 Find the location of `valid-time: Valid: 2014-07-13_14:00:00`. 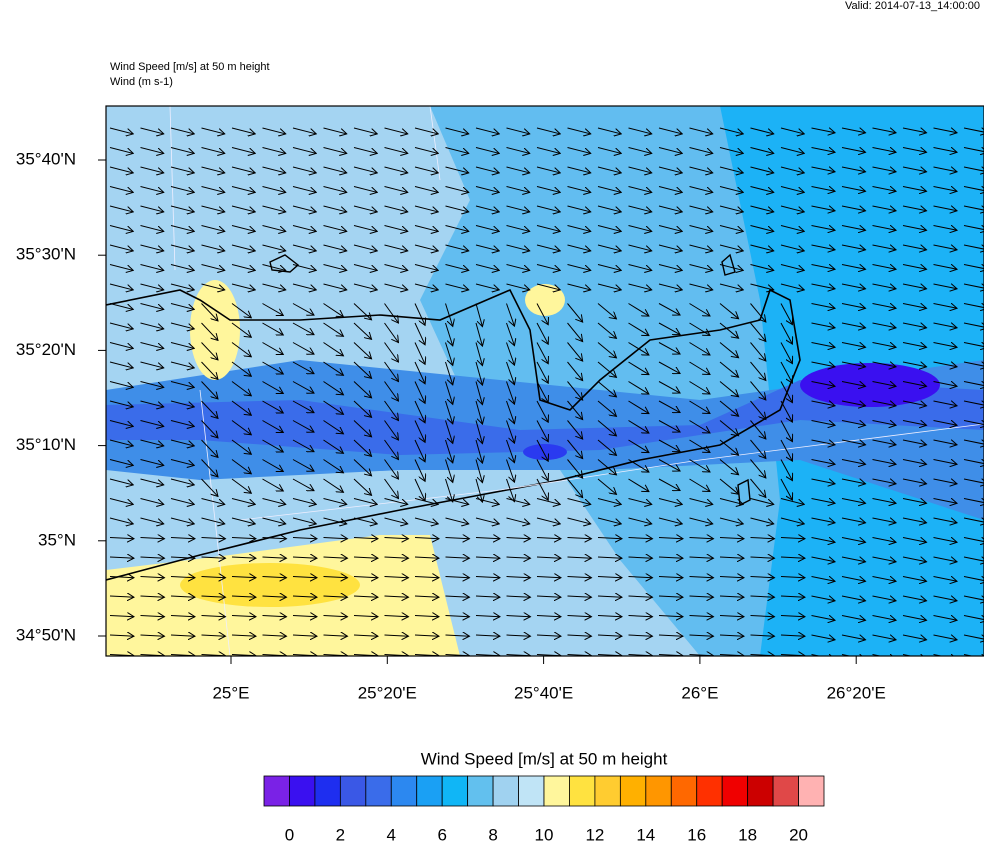

valid-time: Valid: 2014-07-13_14:00:00 is located at coordinates (912, 6).